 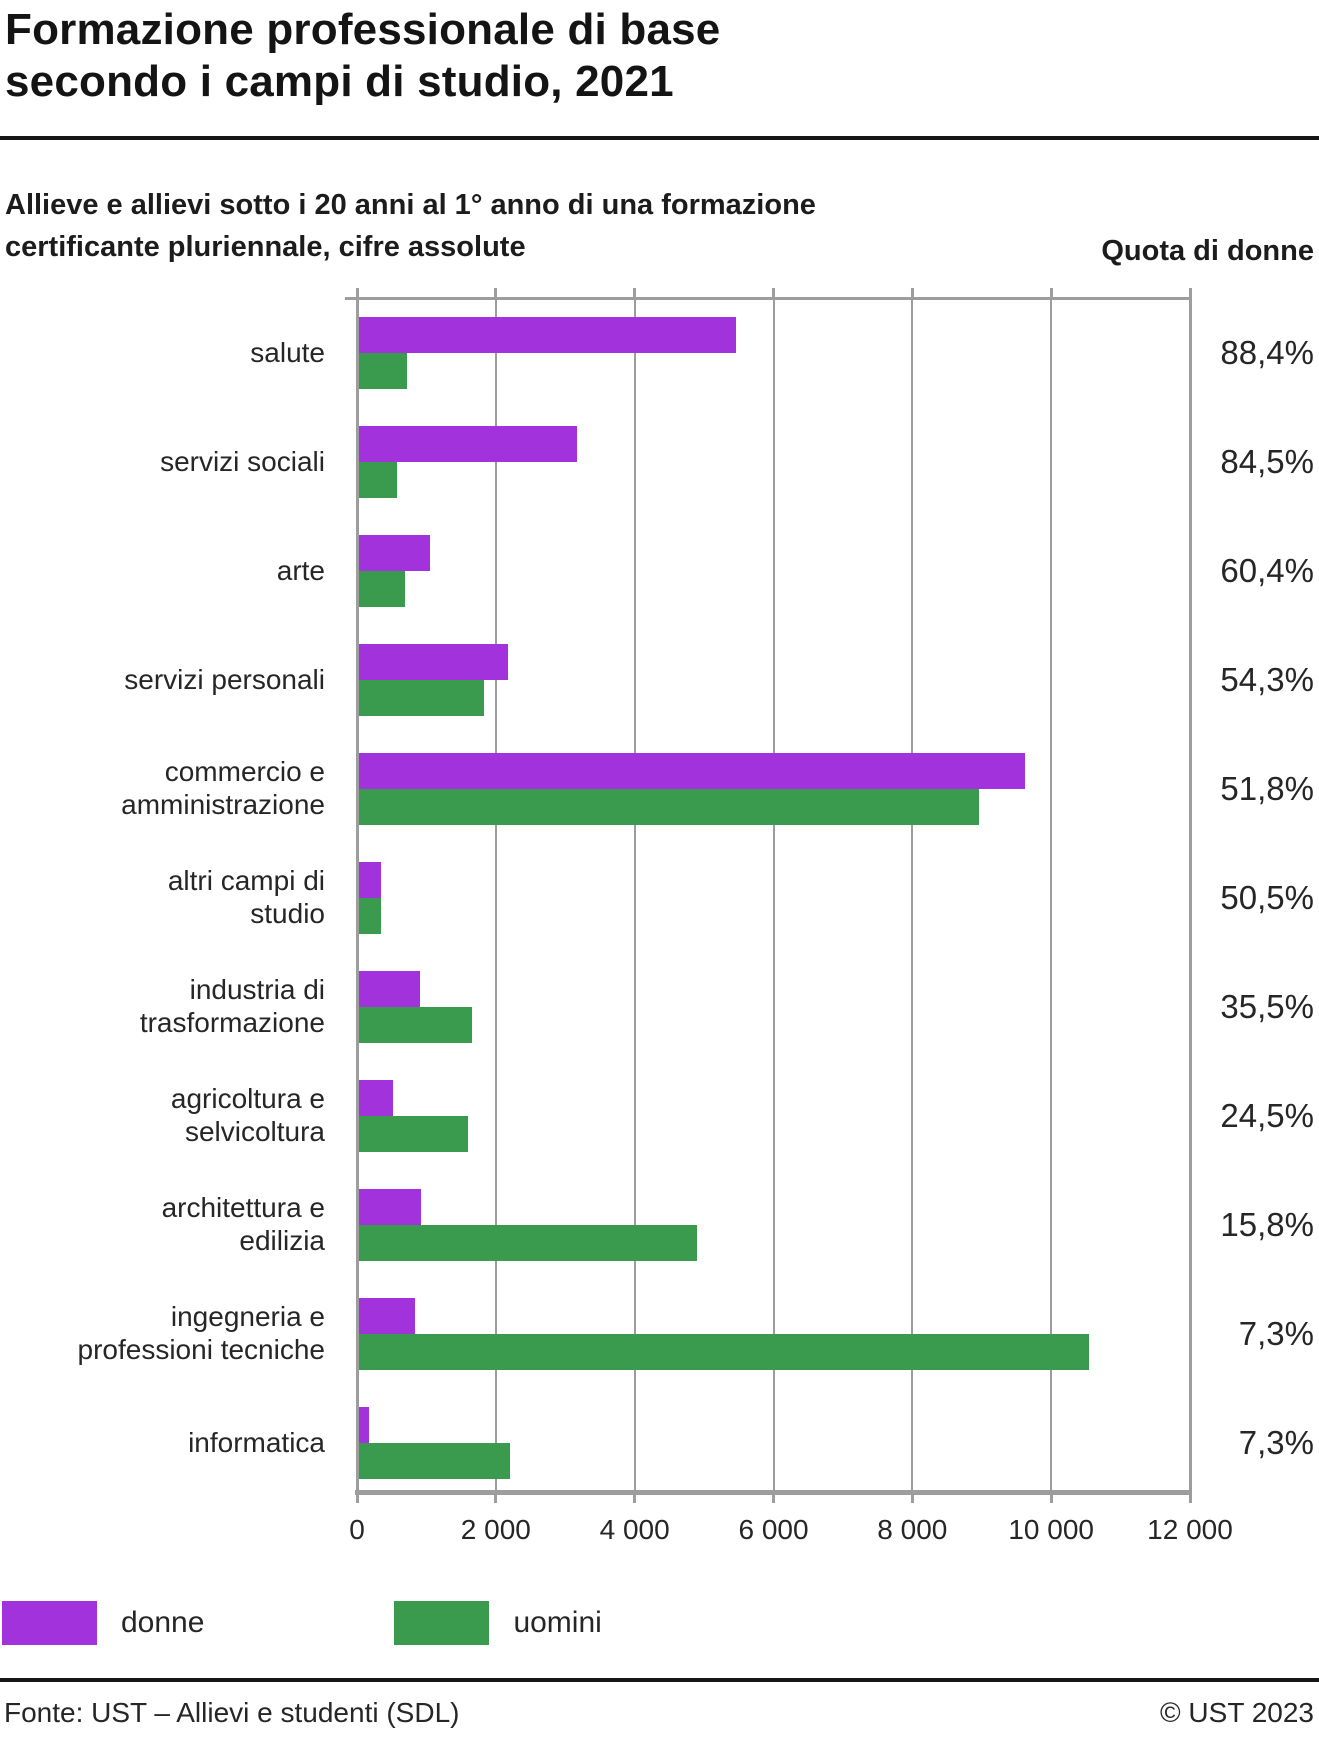 What do you see at coordinates (339, 81) in the screenshot?
I see `title-line-2: secondo i campi di studio, 2021` at bounding box center [339, 81].